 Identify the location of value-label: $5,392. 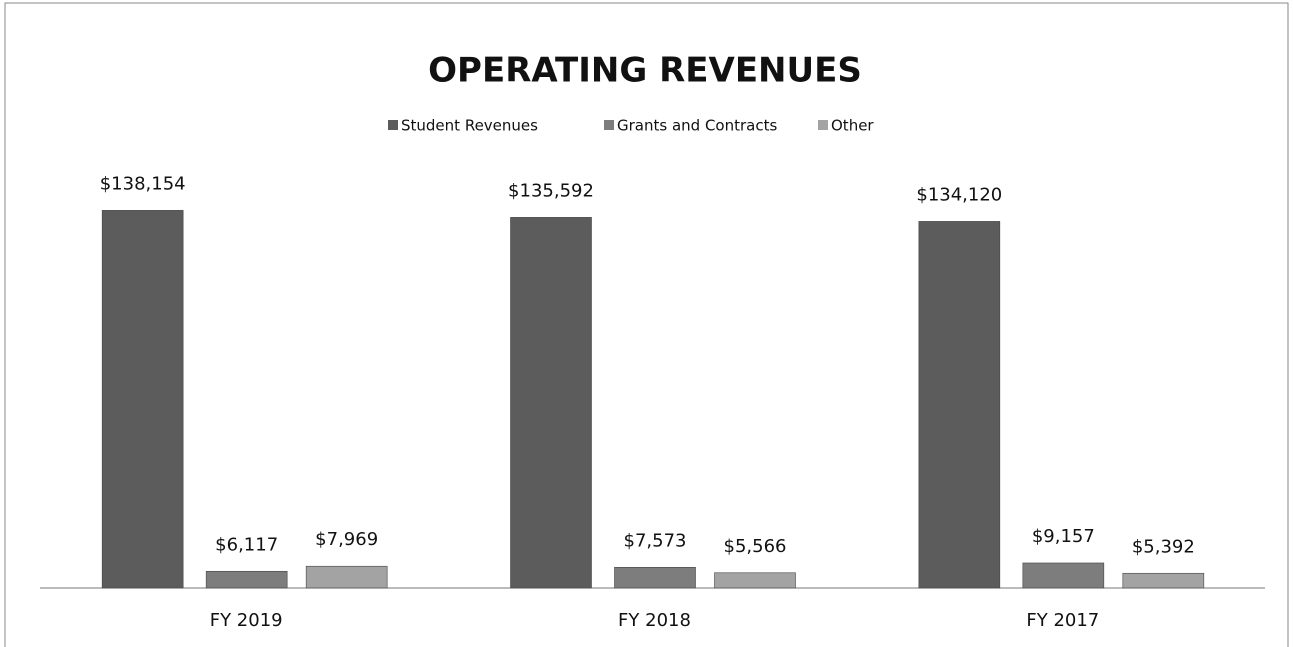
(1163, 546).